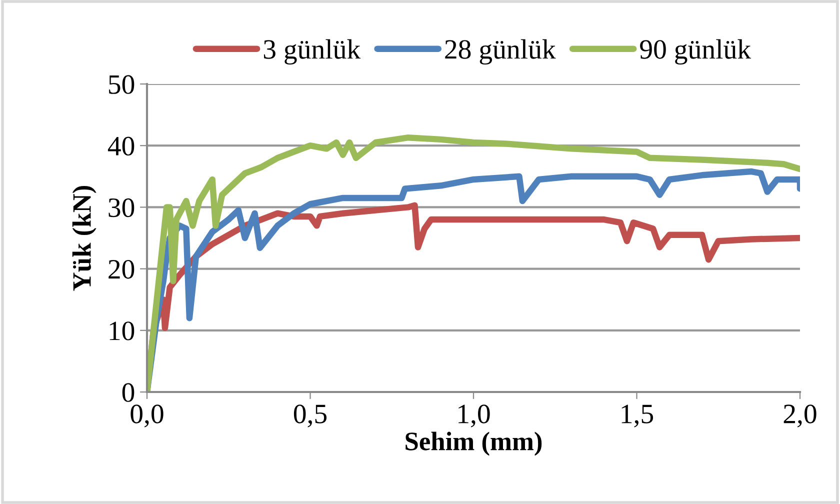  Describe the element at coordinates (121, 146) in the screenshot. I see `y-tick-label: 40` at that location.